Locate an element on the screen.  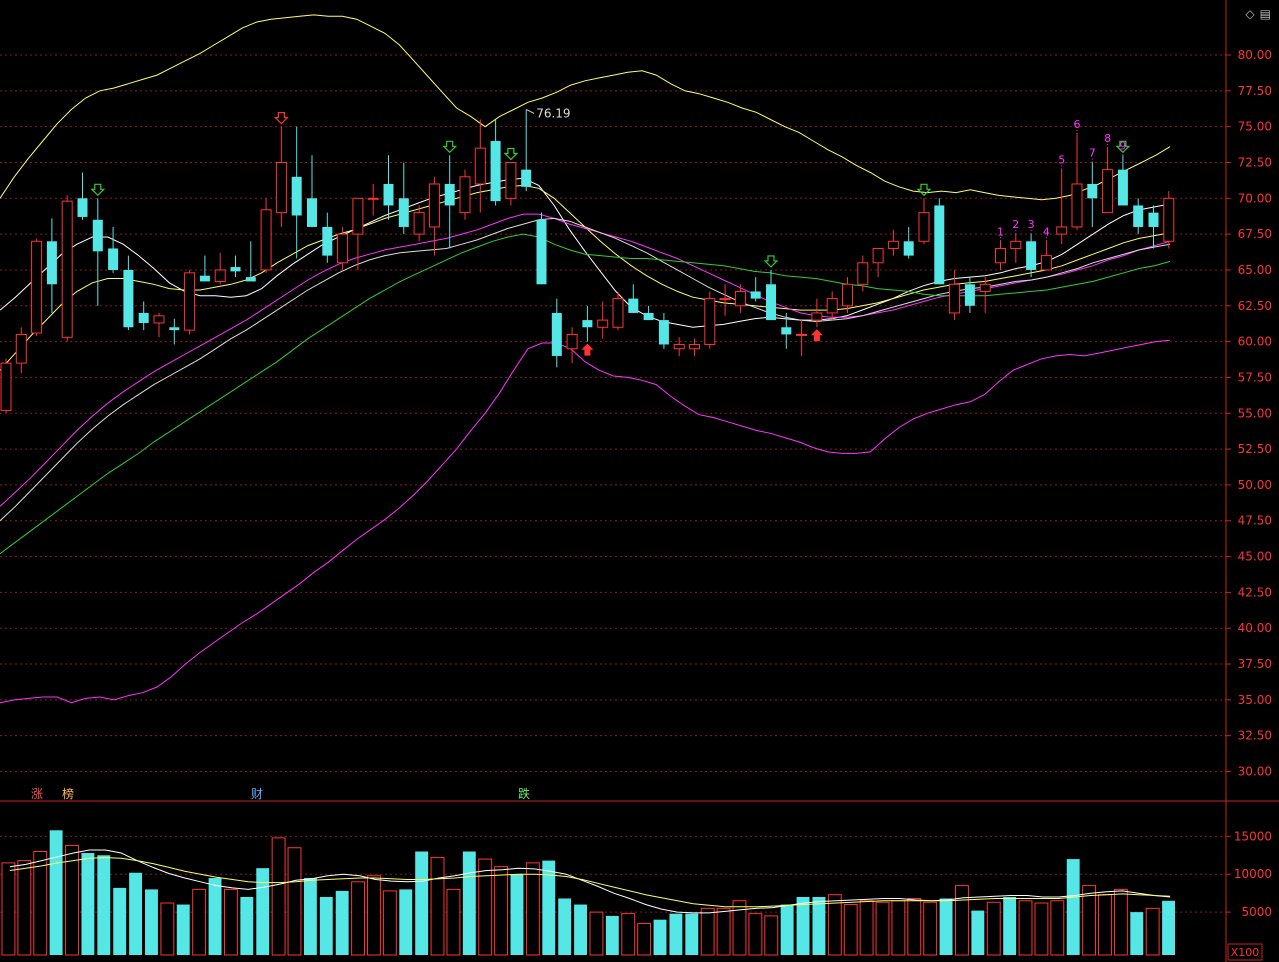
tick-label: 60.00 is located at coordinates (1255, 342).